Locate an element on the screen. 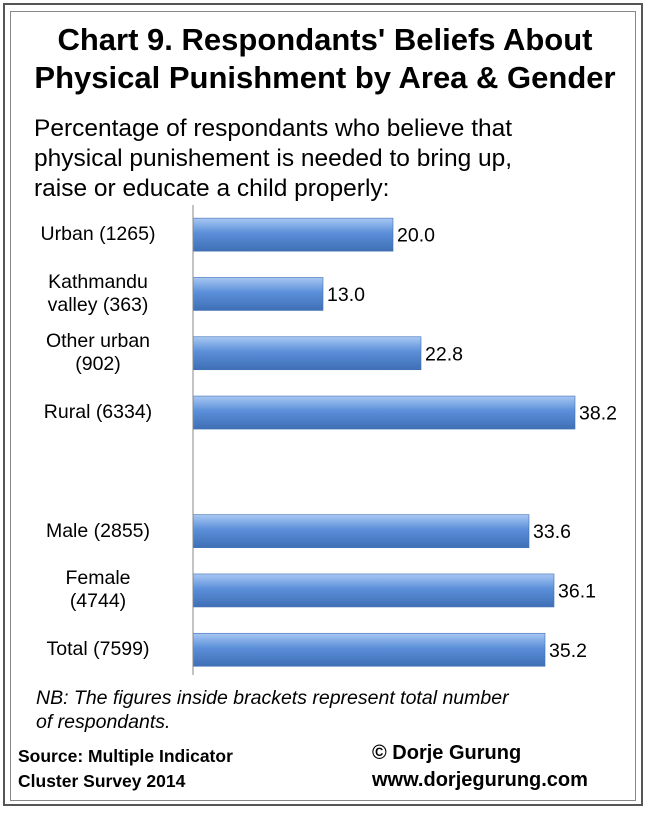  category-label: valley (363) is located at coordinates (98, 304).